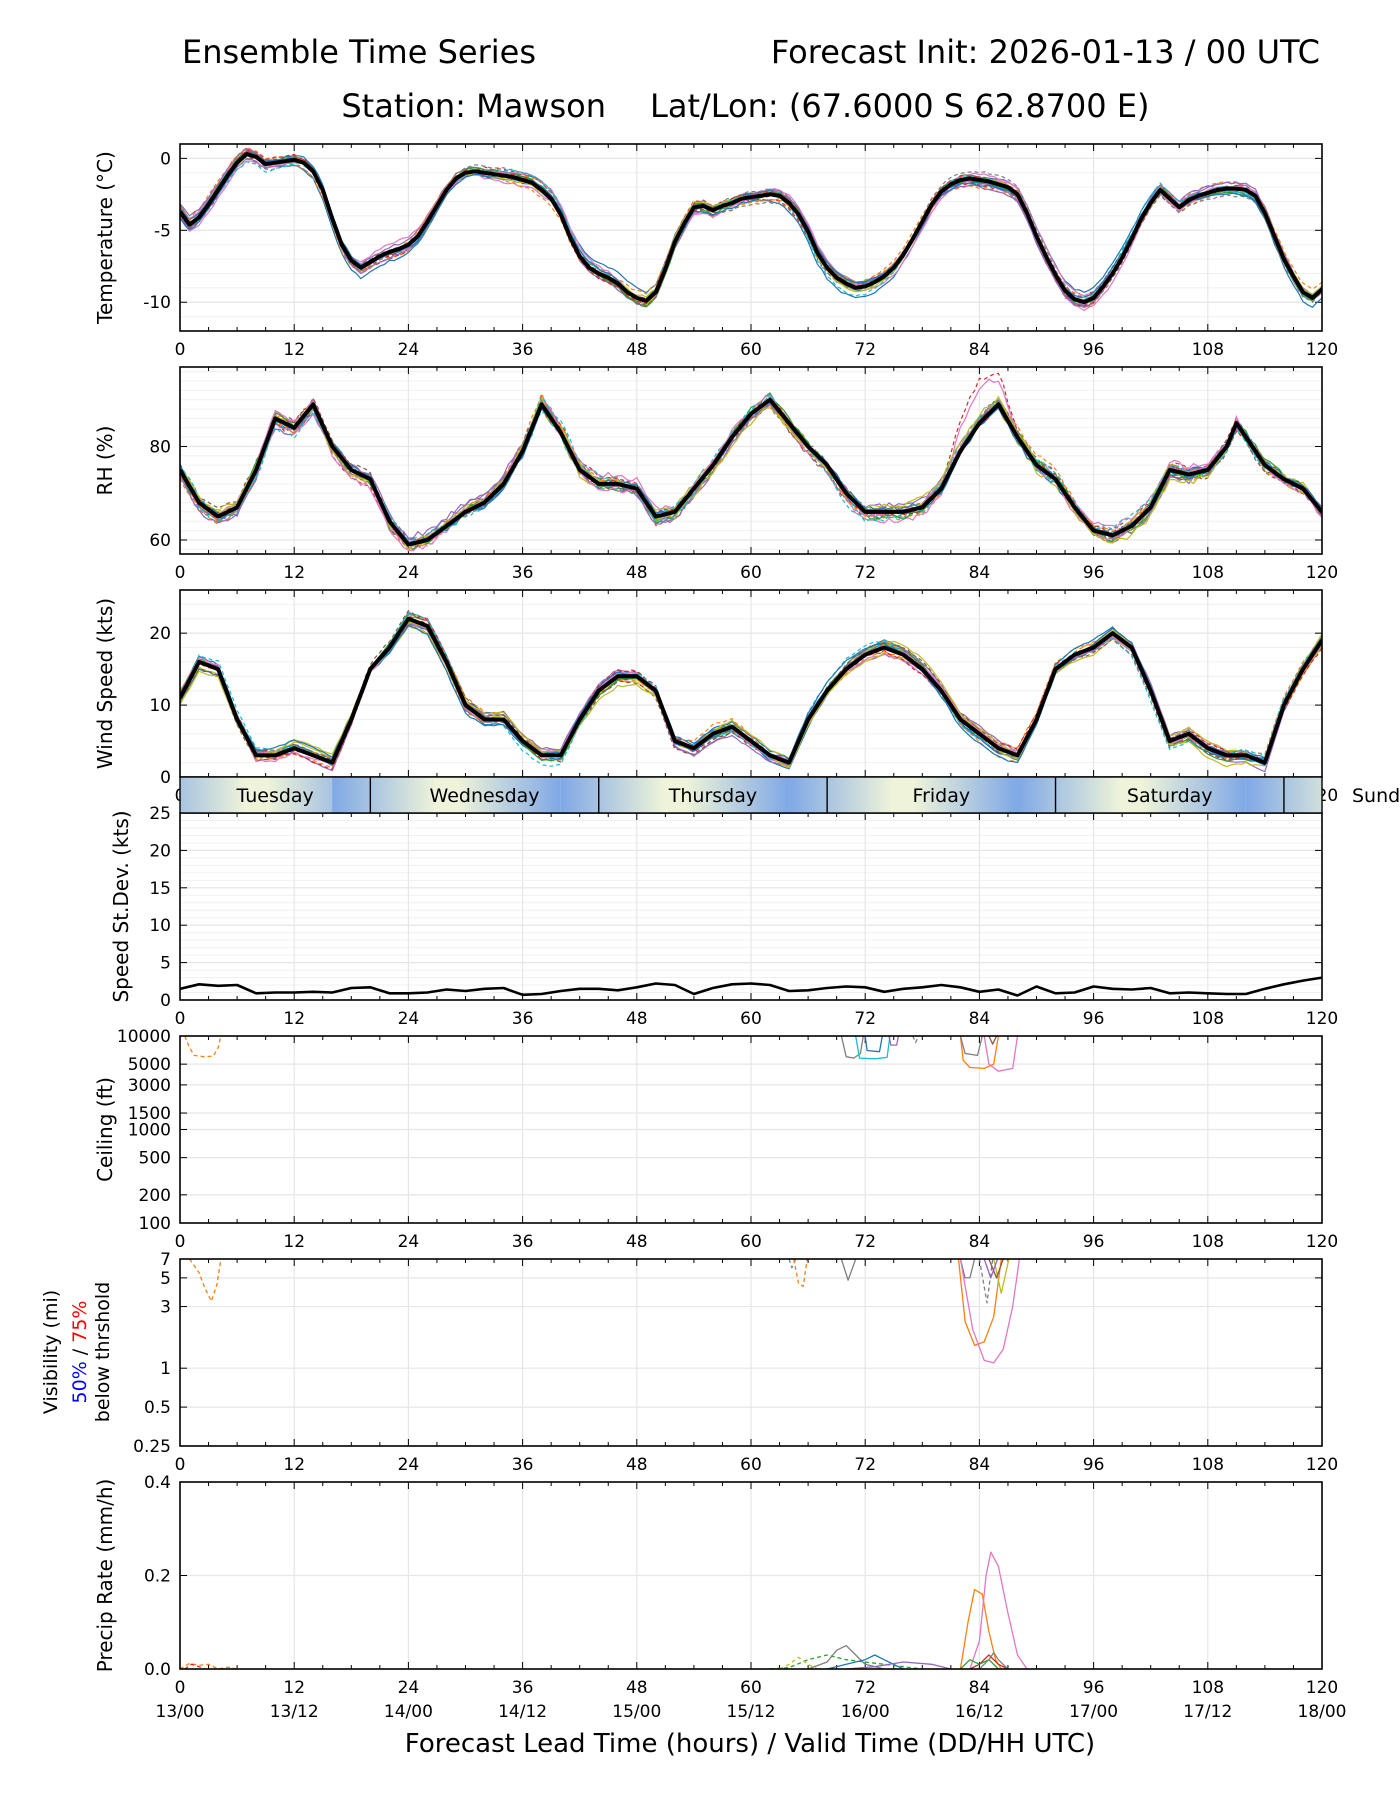 Image resolution: width=1400 pixels, height=1800 pixels. What do you see at coordinates (1322, 1465) in the screenshot?
I see `vis-x-tick-label: 120` at bounding box center [1322, 1465].